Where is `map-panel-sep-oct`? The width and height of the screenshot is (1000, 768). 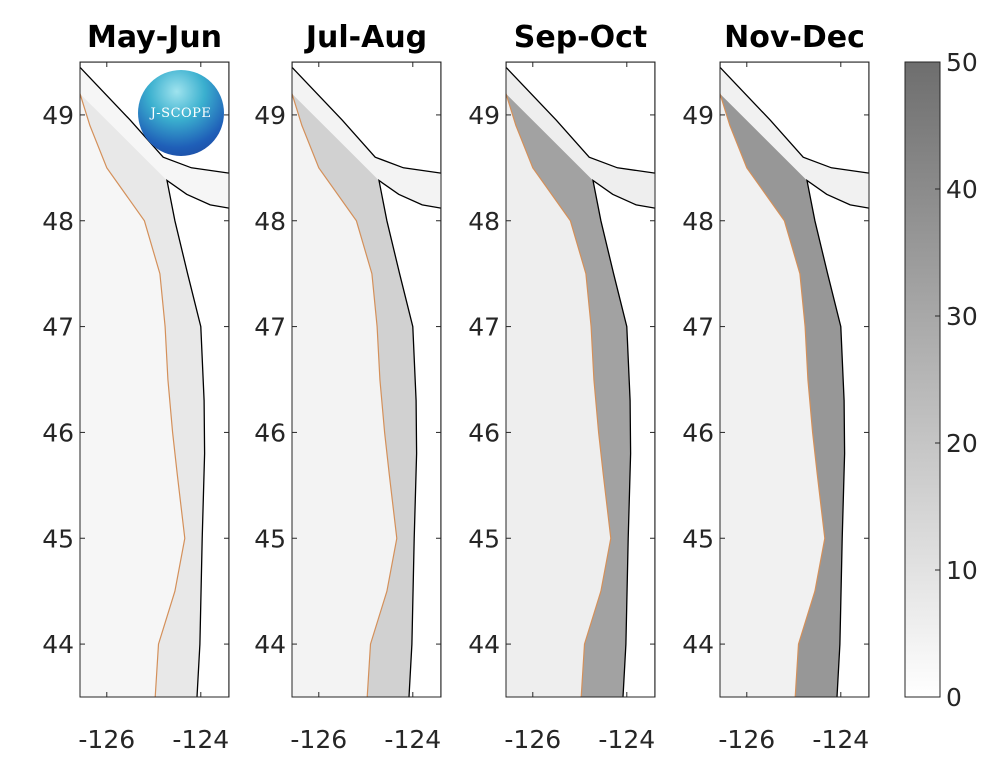 map-panel-sep-oct is located at coordinates (580, 379).